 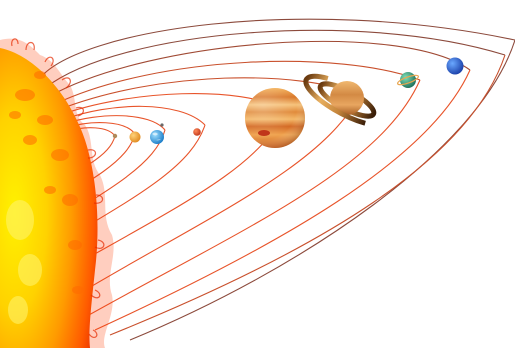 I want to click on saturn-ring-front, so click(x=334, y=99).